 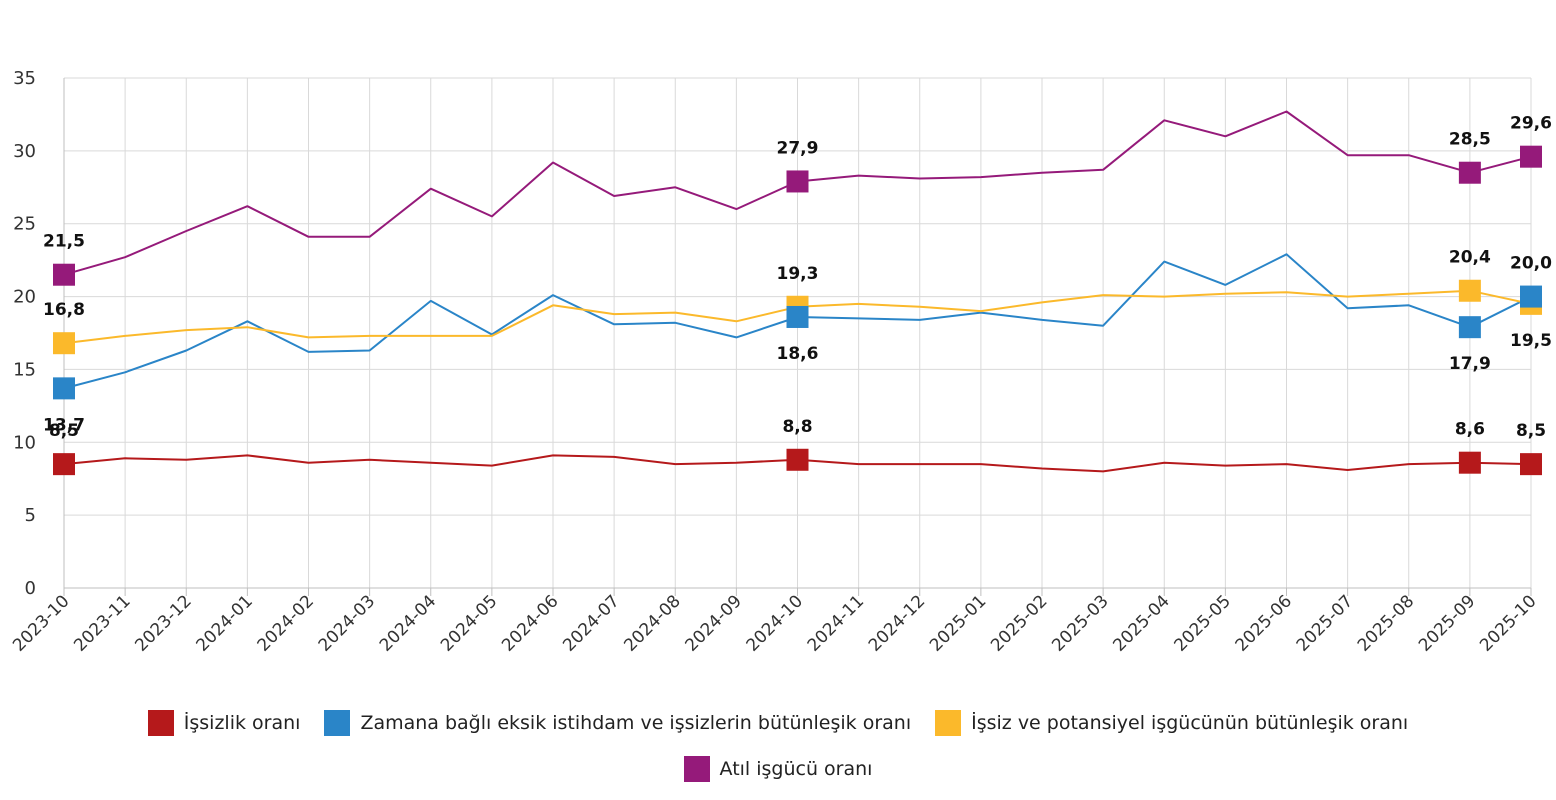 I want to click on y-tick-label: 25, so click(x=24, y=224).